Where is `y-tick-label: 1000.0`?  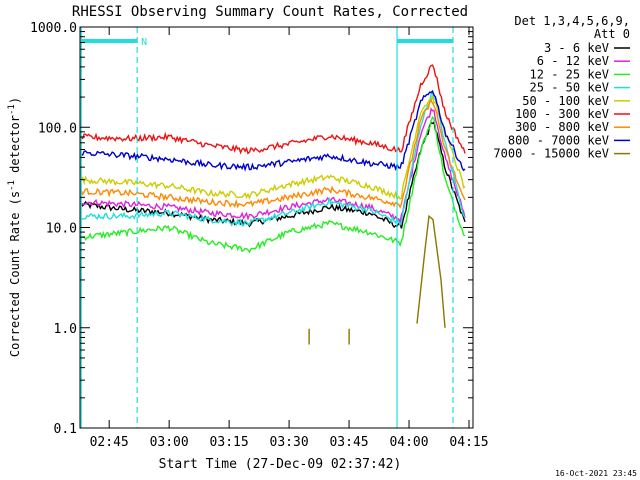 y-tick-label: 1000.0 is located at coordinates (53, 28).